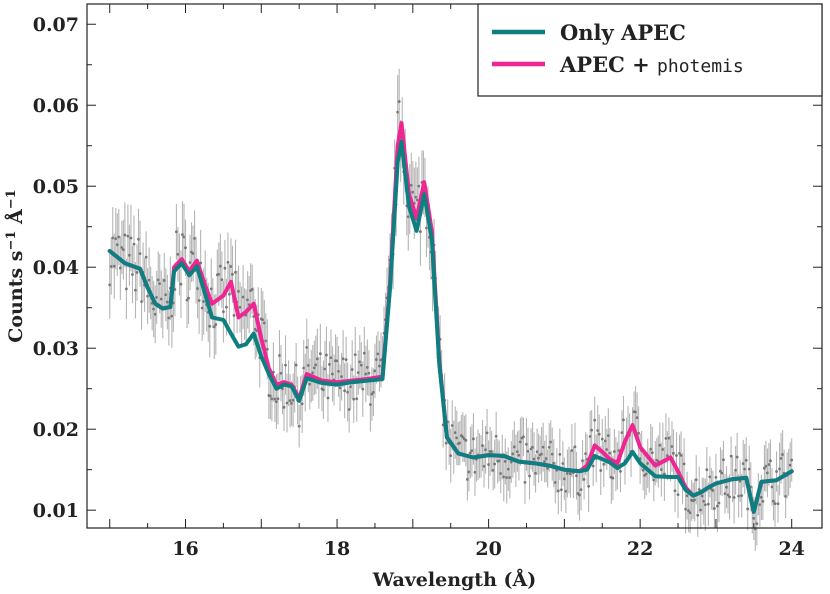 This screenshot has width=830, height=594. What do you see at coordinates (15, 220) in the screenshot?
I see `y-axis-label-mid: Å` at bounding box center [15, 220].